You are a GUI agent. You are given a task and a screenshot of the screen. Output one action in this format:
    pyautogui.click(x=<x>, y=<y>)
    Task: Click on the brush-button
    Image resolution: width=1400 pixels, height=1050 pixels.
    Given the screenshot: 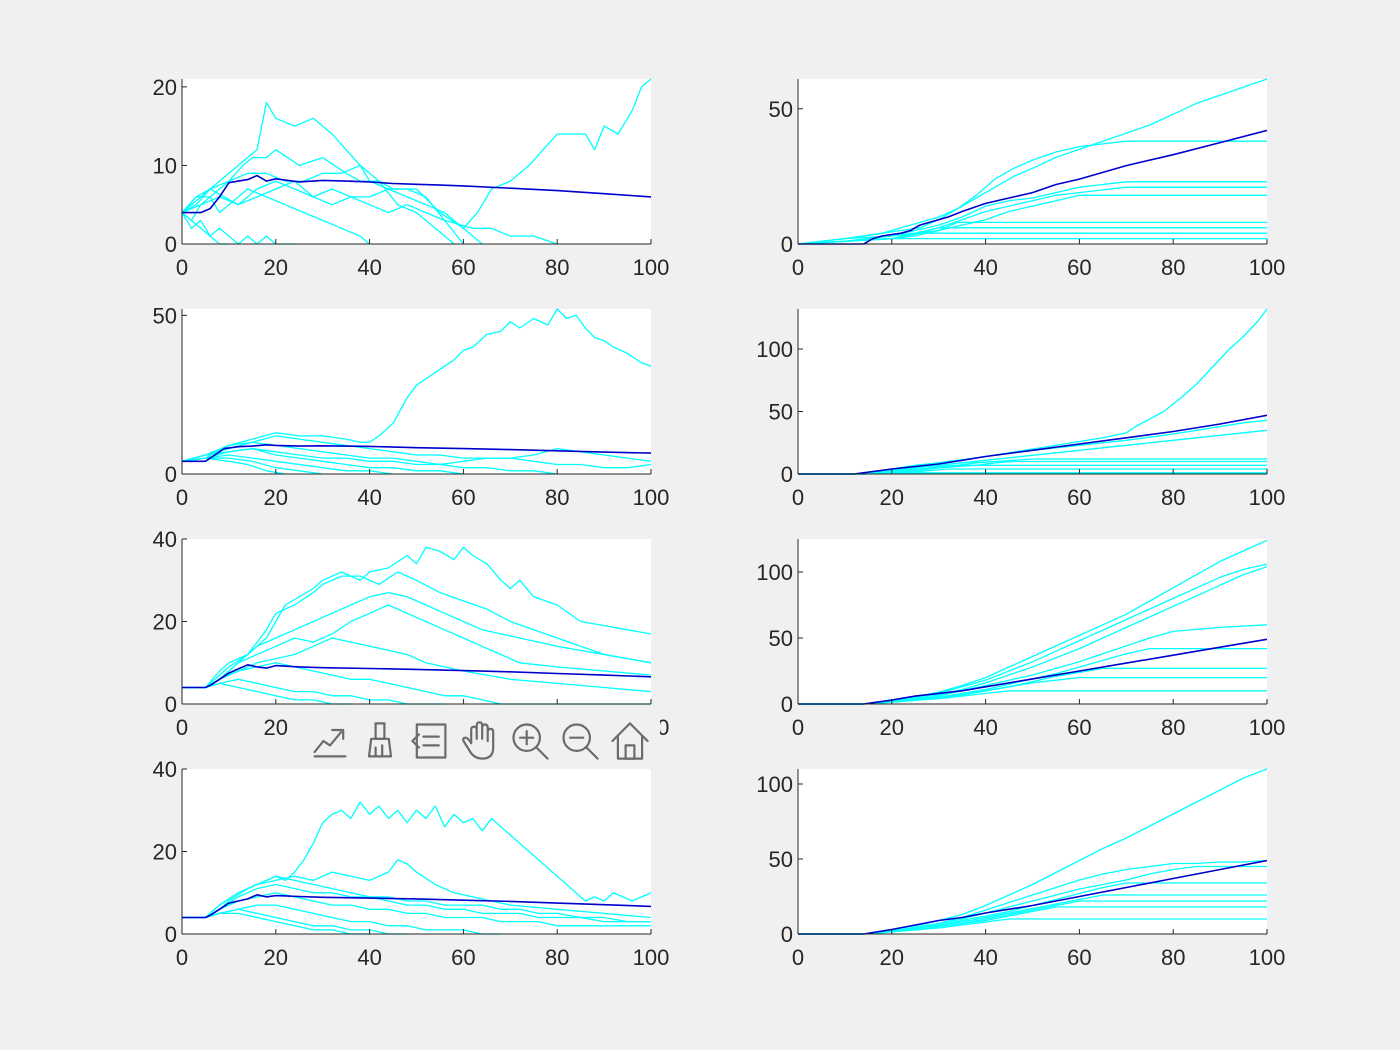 What is the action you would take?
    pyautogui.click(x=380, y=741)
    